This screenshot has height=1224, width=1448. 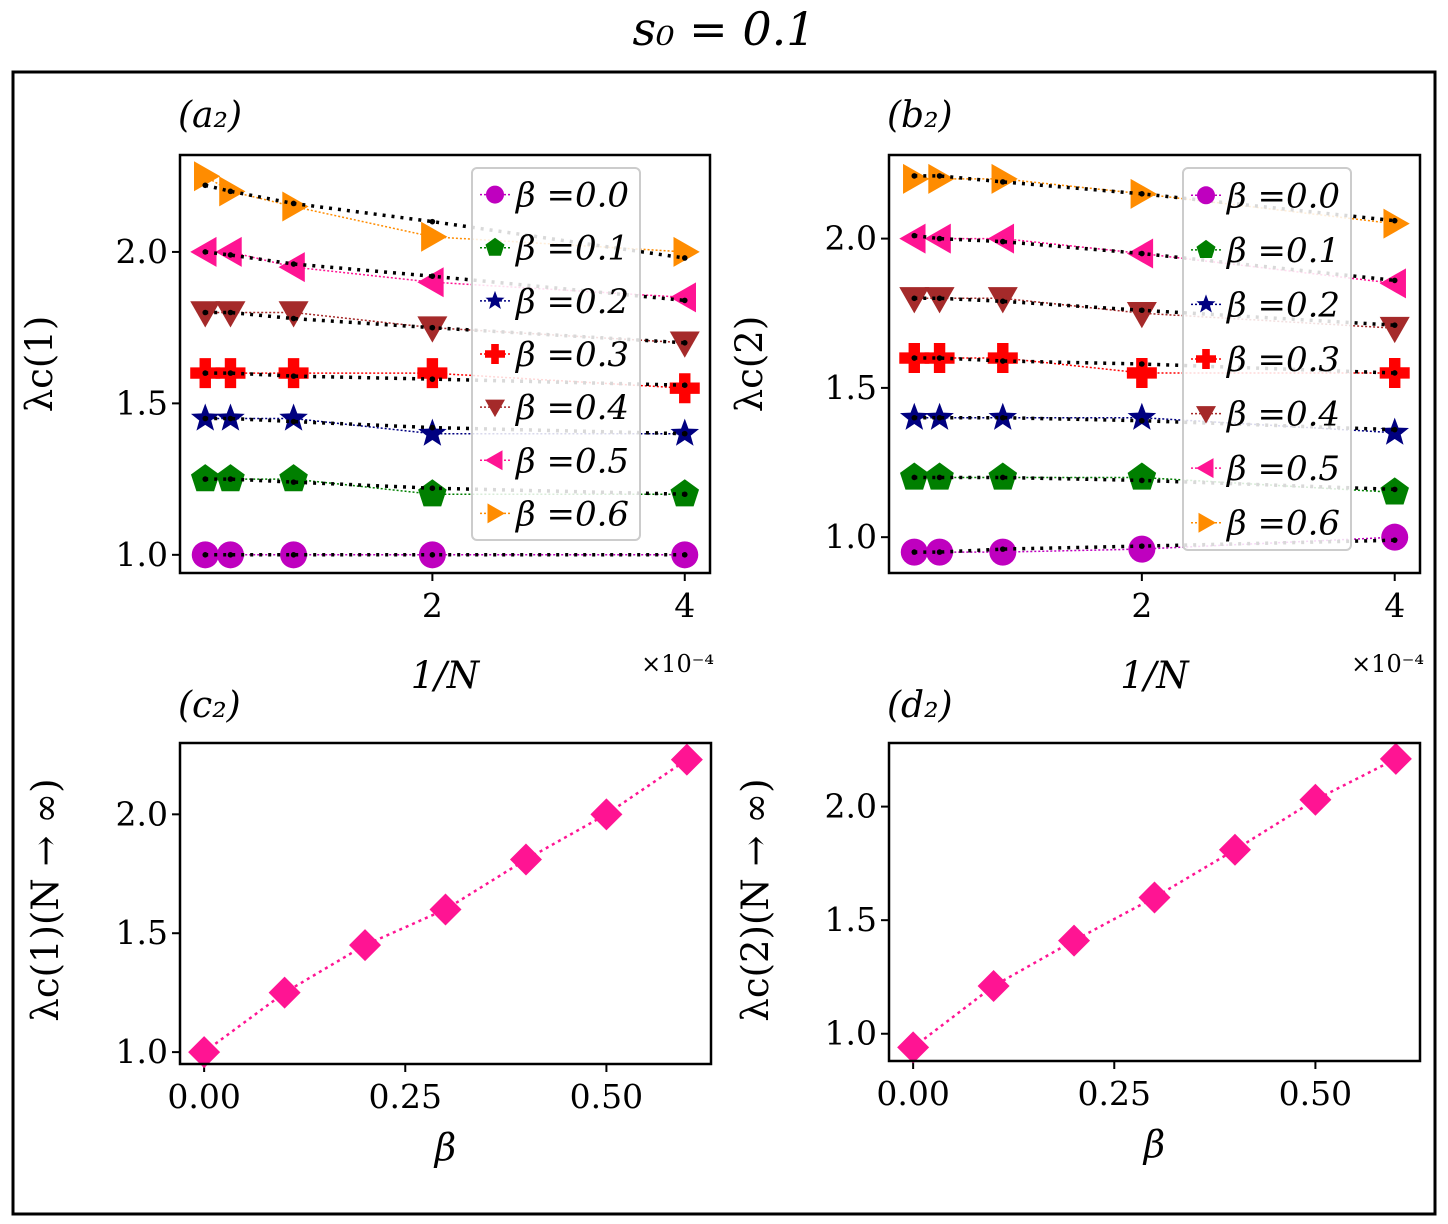 I want to click on panel-label: (c₂), so click(x=209, y=705).